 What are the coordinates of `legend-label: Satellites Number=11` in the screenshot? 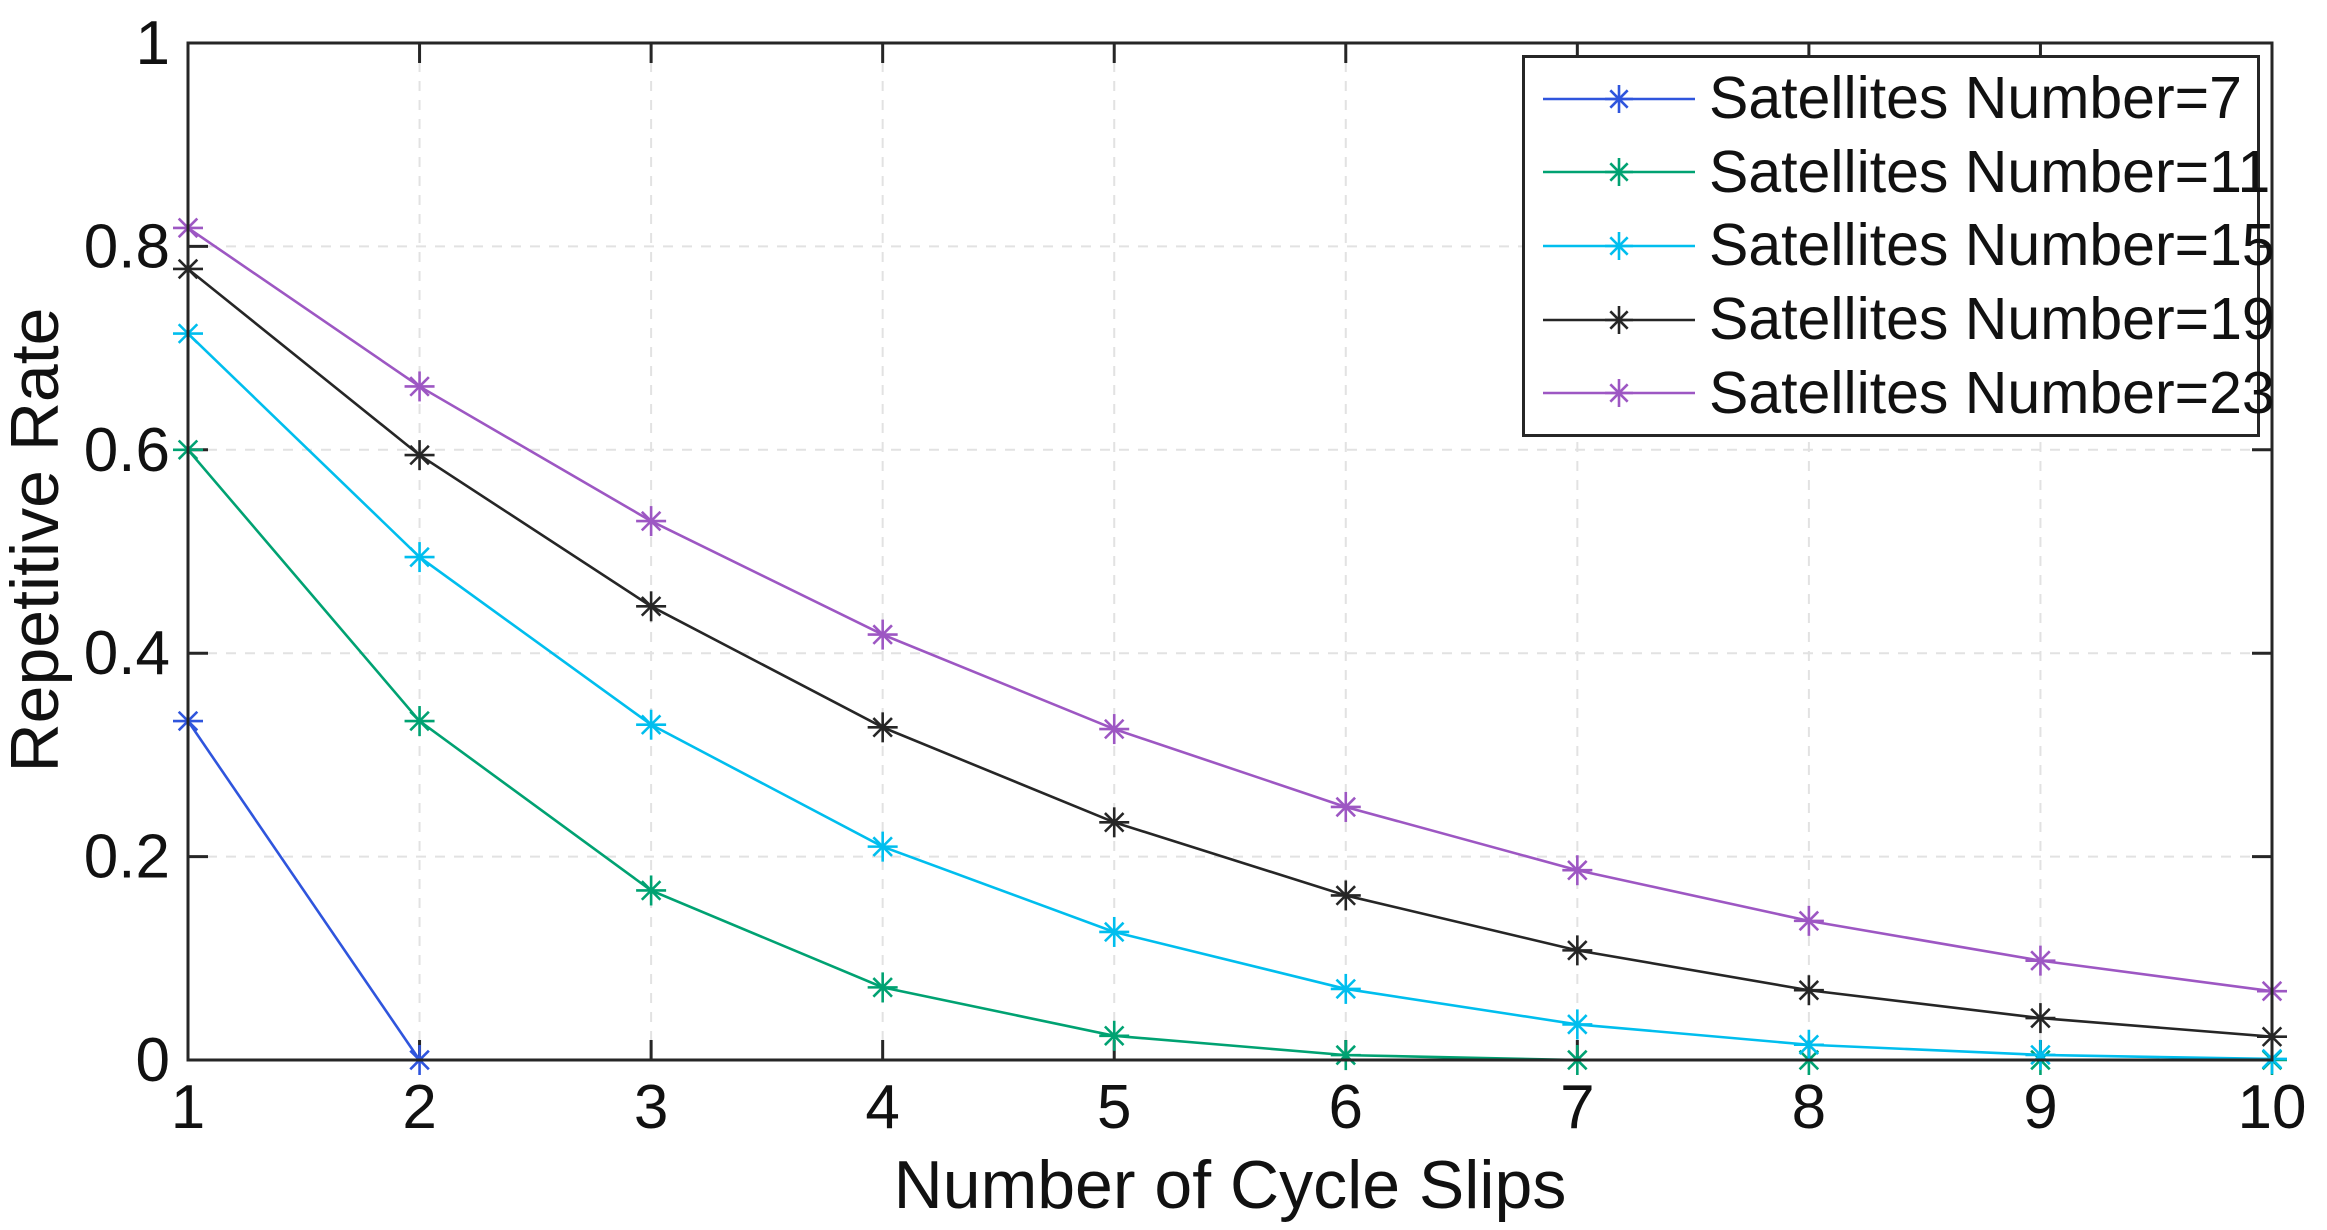 It's located at (1990, 171).